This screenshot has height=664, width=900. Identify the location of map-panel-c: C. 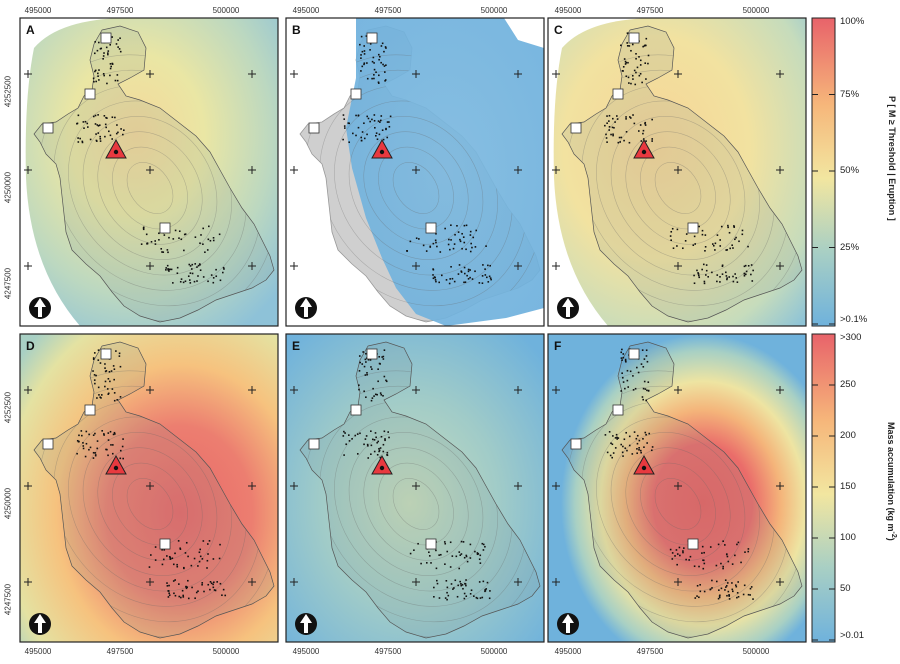
(677, 172).